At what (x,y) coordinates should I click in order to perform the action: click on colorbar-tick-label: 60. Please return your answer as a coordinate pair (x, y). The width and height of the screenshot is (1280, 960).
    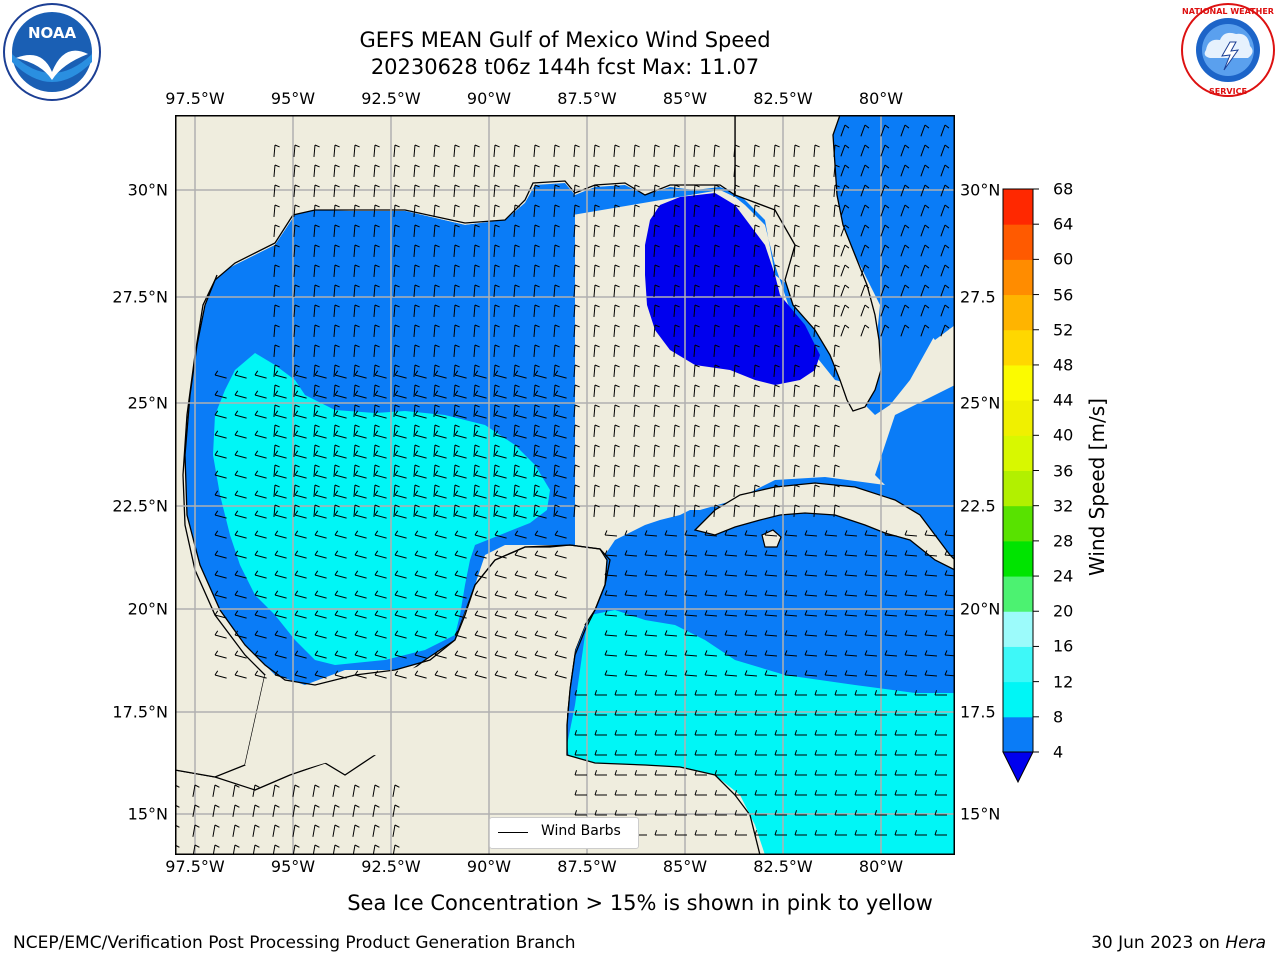
    Looking at the image, I should click on (1063, 259).